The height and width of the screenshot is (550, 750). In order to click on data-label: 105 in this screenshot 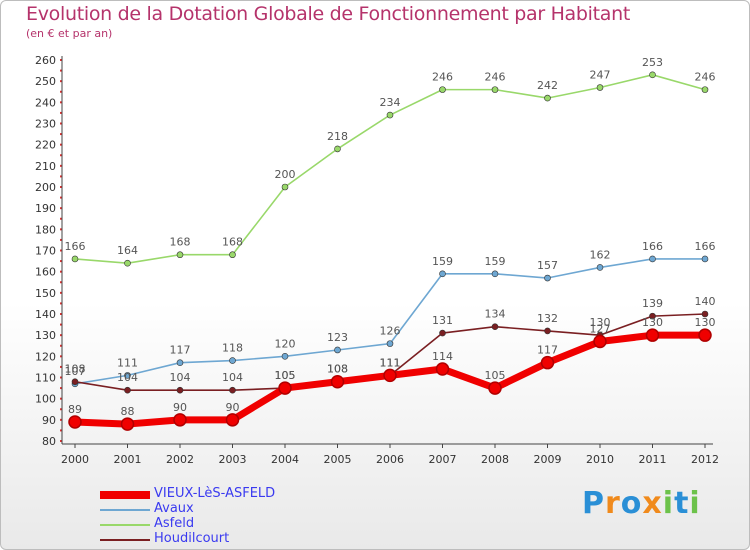, I will do `click(285, 375)`.